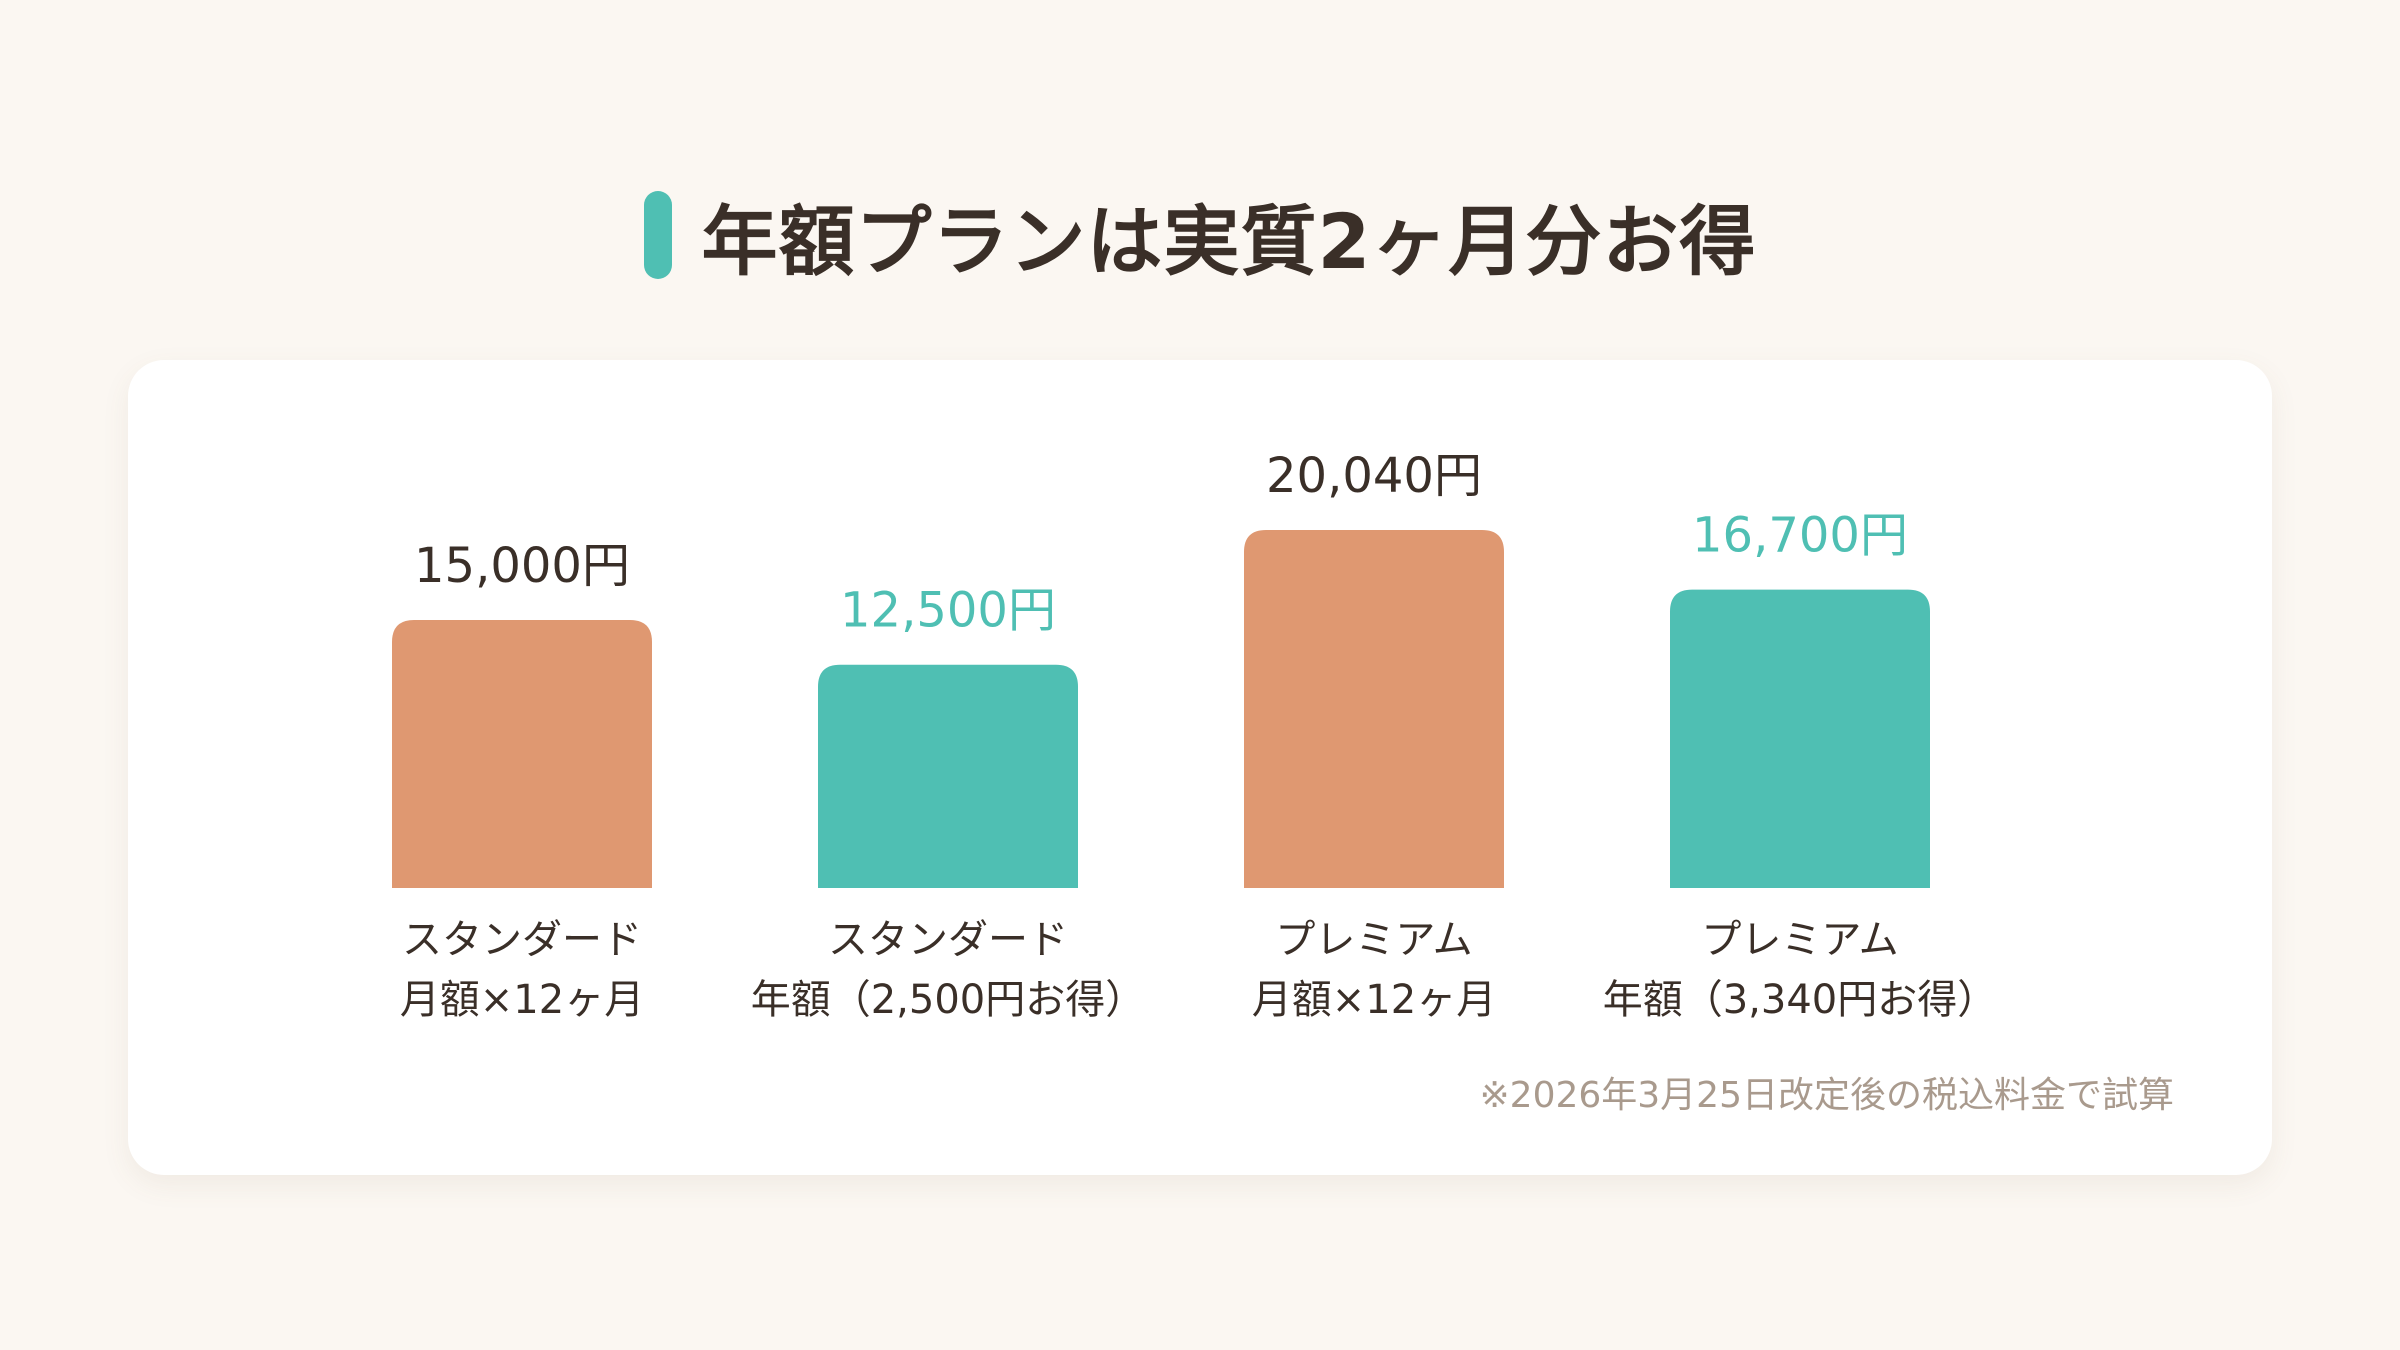 This screenshot has width=2400, height=1350. I want to click on chart-title: 年額プランは実質2ヶ月分お得, so click(1200, 235).